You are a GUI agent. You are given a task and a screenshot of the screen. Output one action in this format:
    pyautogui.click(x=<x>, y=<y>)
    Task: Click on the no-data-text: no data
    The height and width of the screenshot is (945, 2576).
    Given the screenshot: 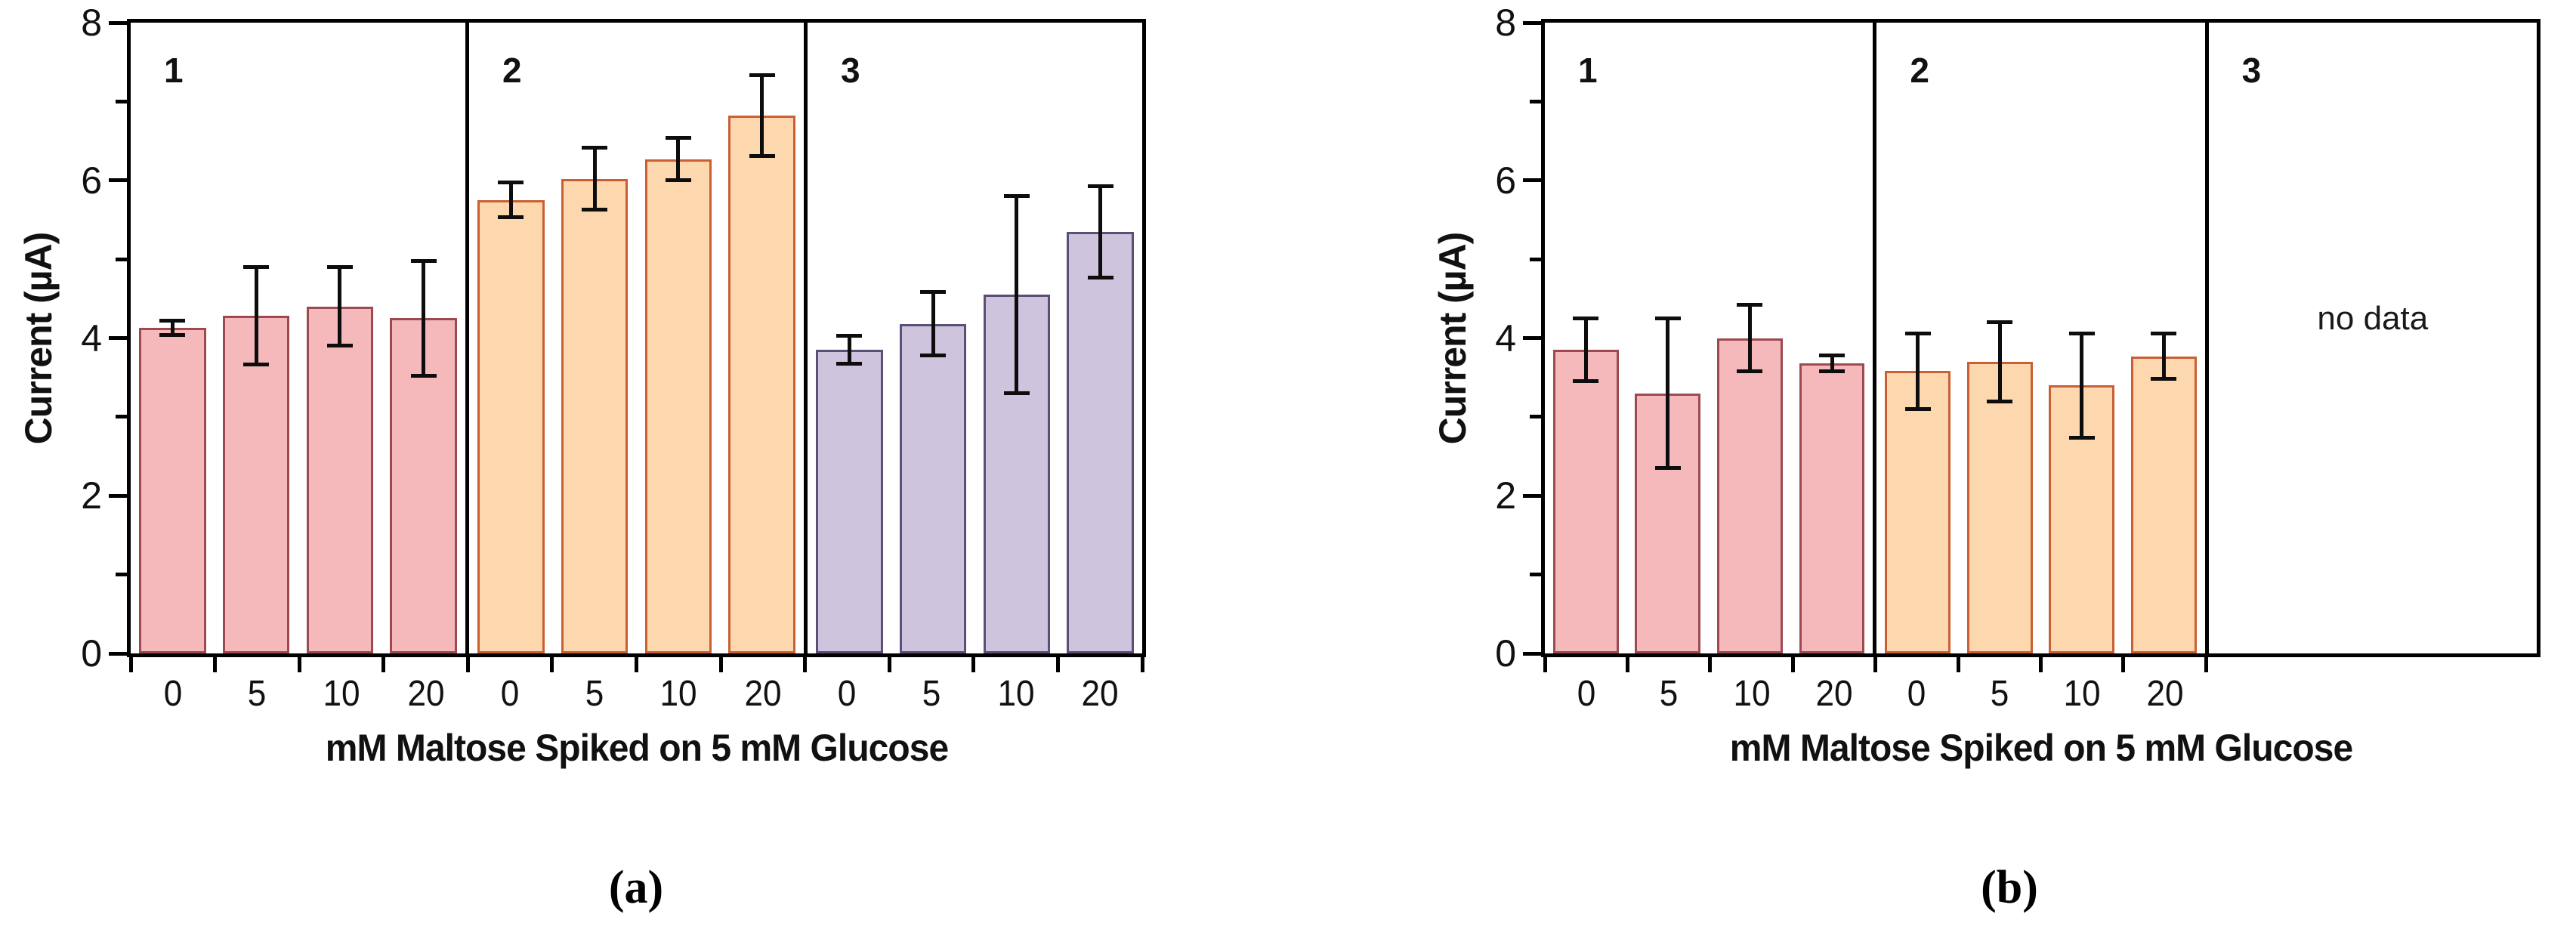 What is the action you would take?
    pyautogui.click(x=2373, y=319)
    